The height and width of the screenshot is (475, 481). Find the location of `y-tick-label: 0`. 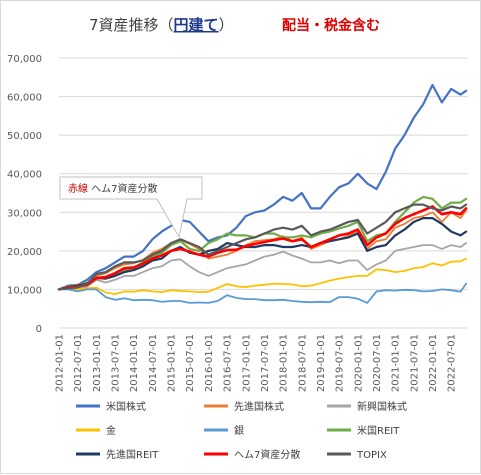

y-tick-label: 0 is located at coordinates (39, 329).